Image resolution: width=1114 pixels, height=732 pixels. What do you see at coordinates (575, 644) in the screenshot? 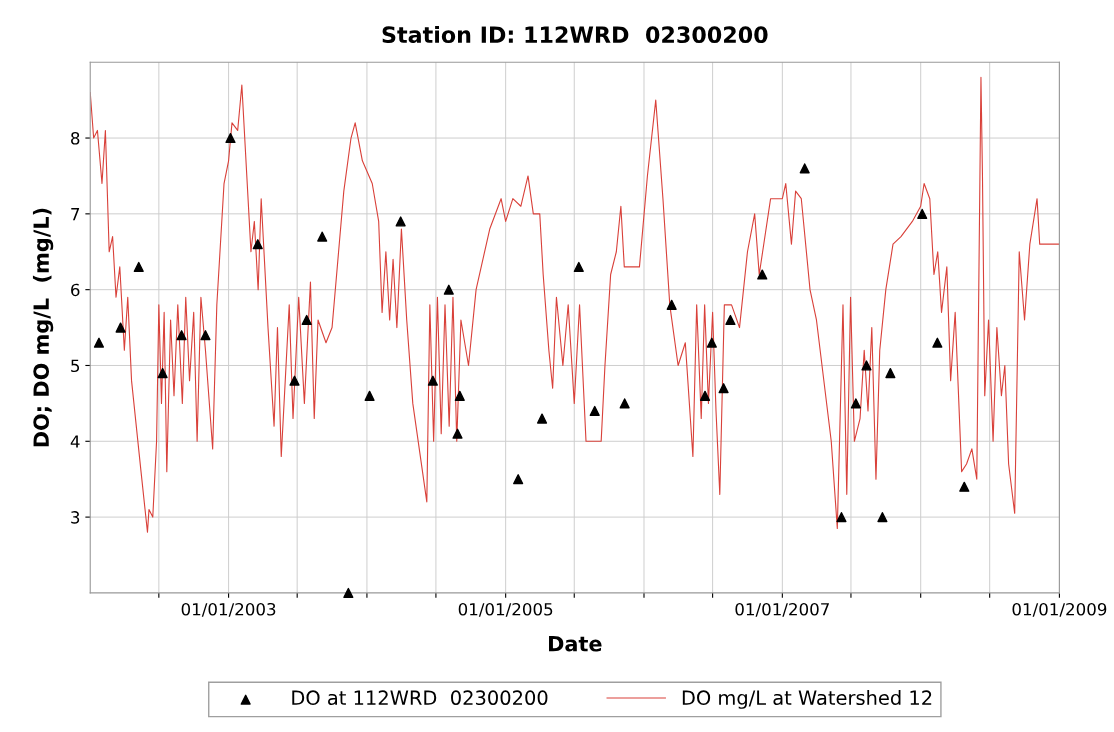
I see `x-axis-title: Date` at bounding box center [575, 644].